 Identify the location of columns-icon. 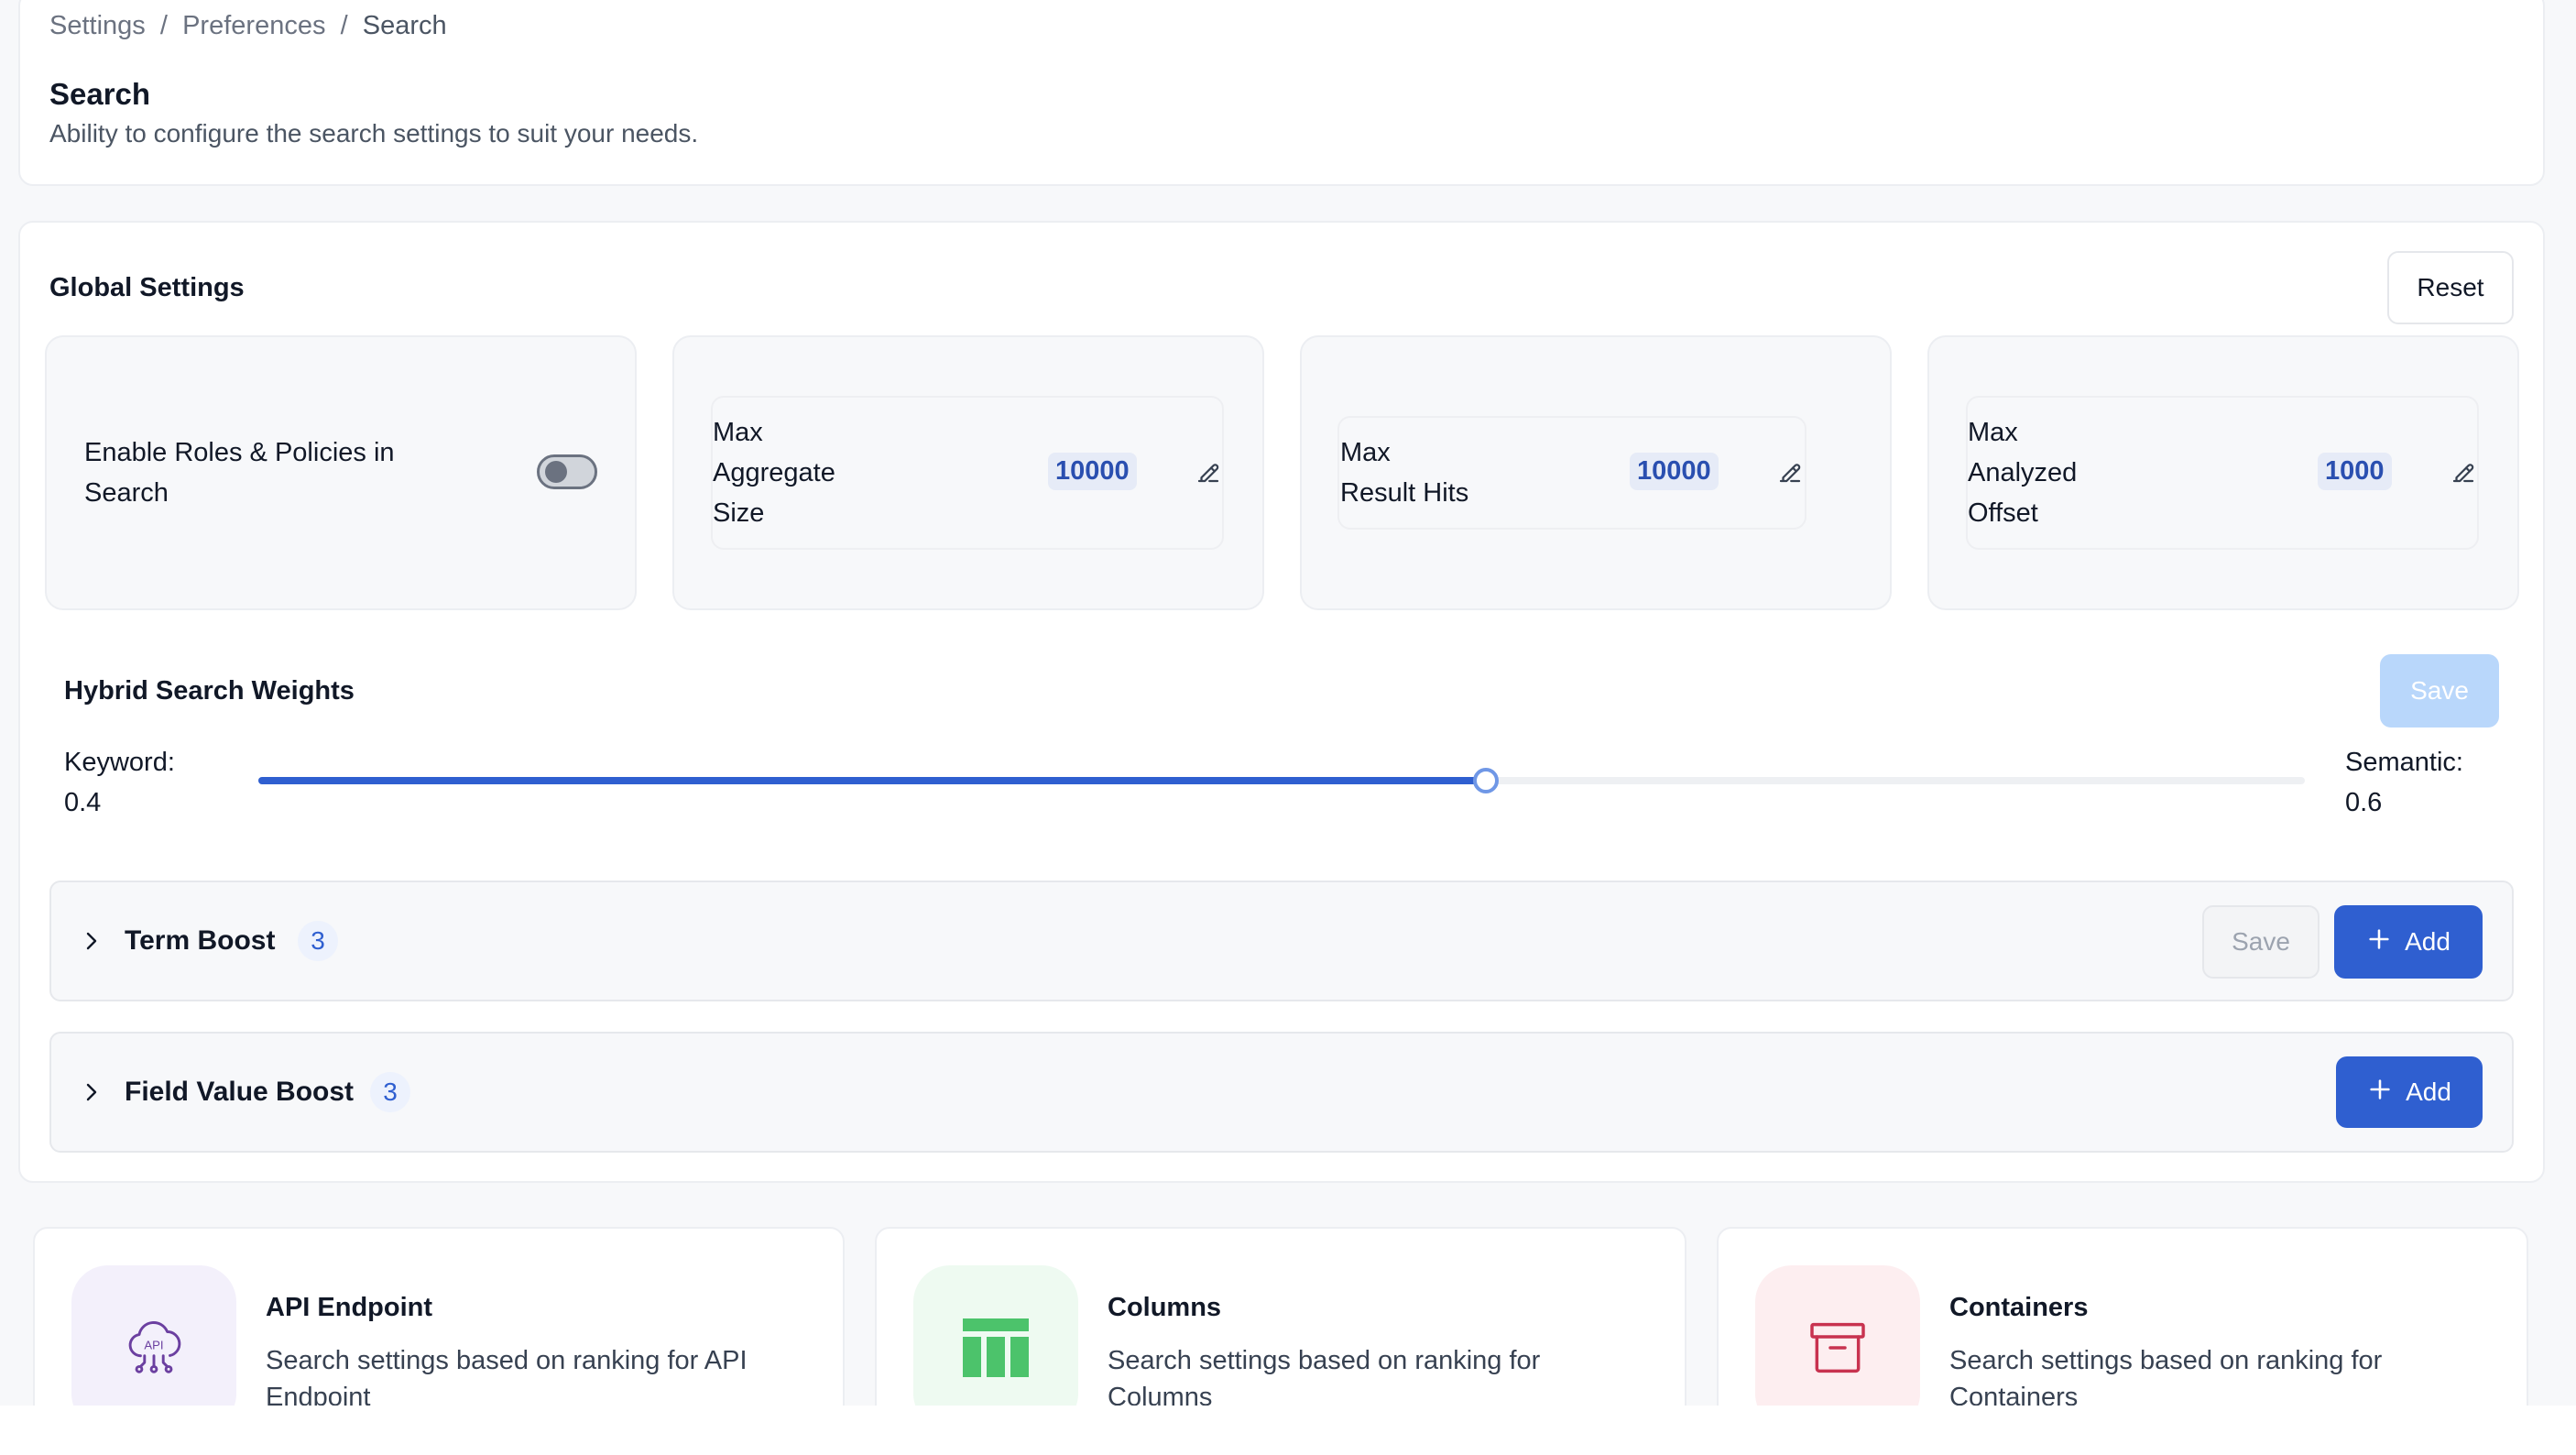
(996, 1347).